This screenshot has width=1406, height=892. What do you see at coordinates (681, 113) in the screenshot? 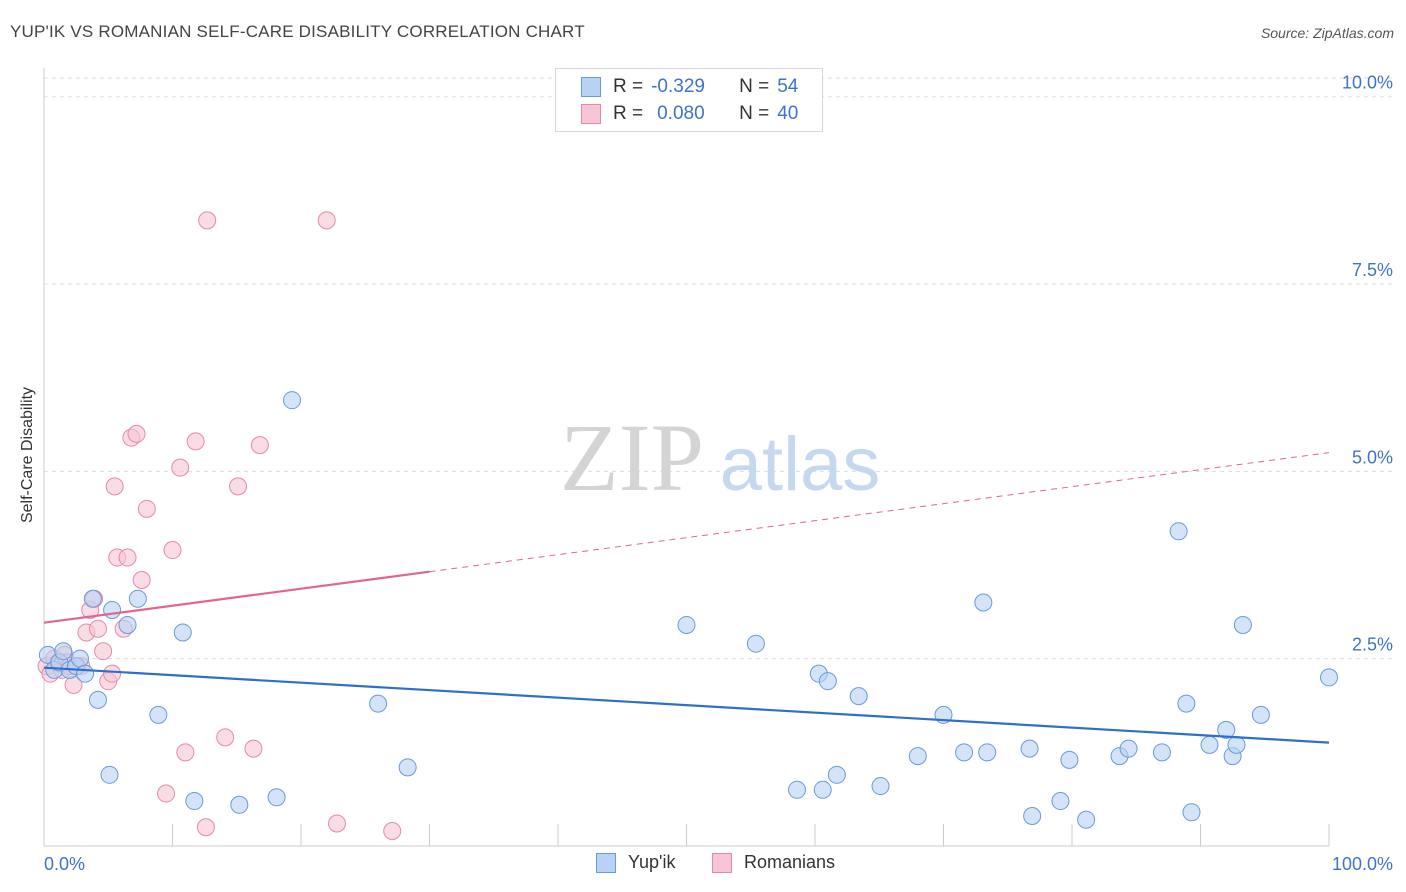
I see `r-value: 0.080` at bounding box center [681, 113].